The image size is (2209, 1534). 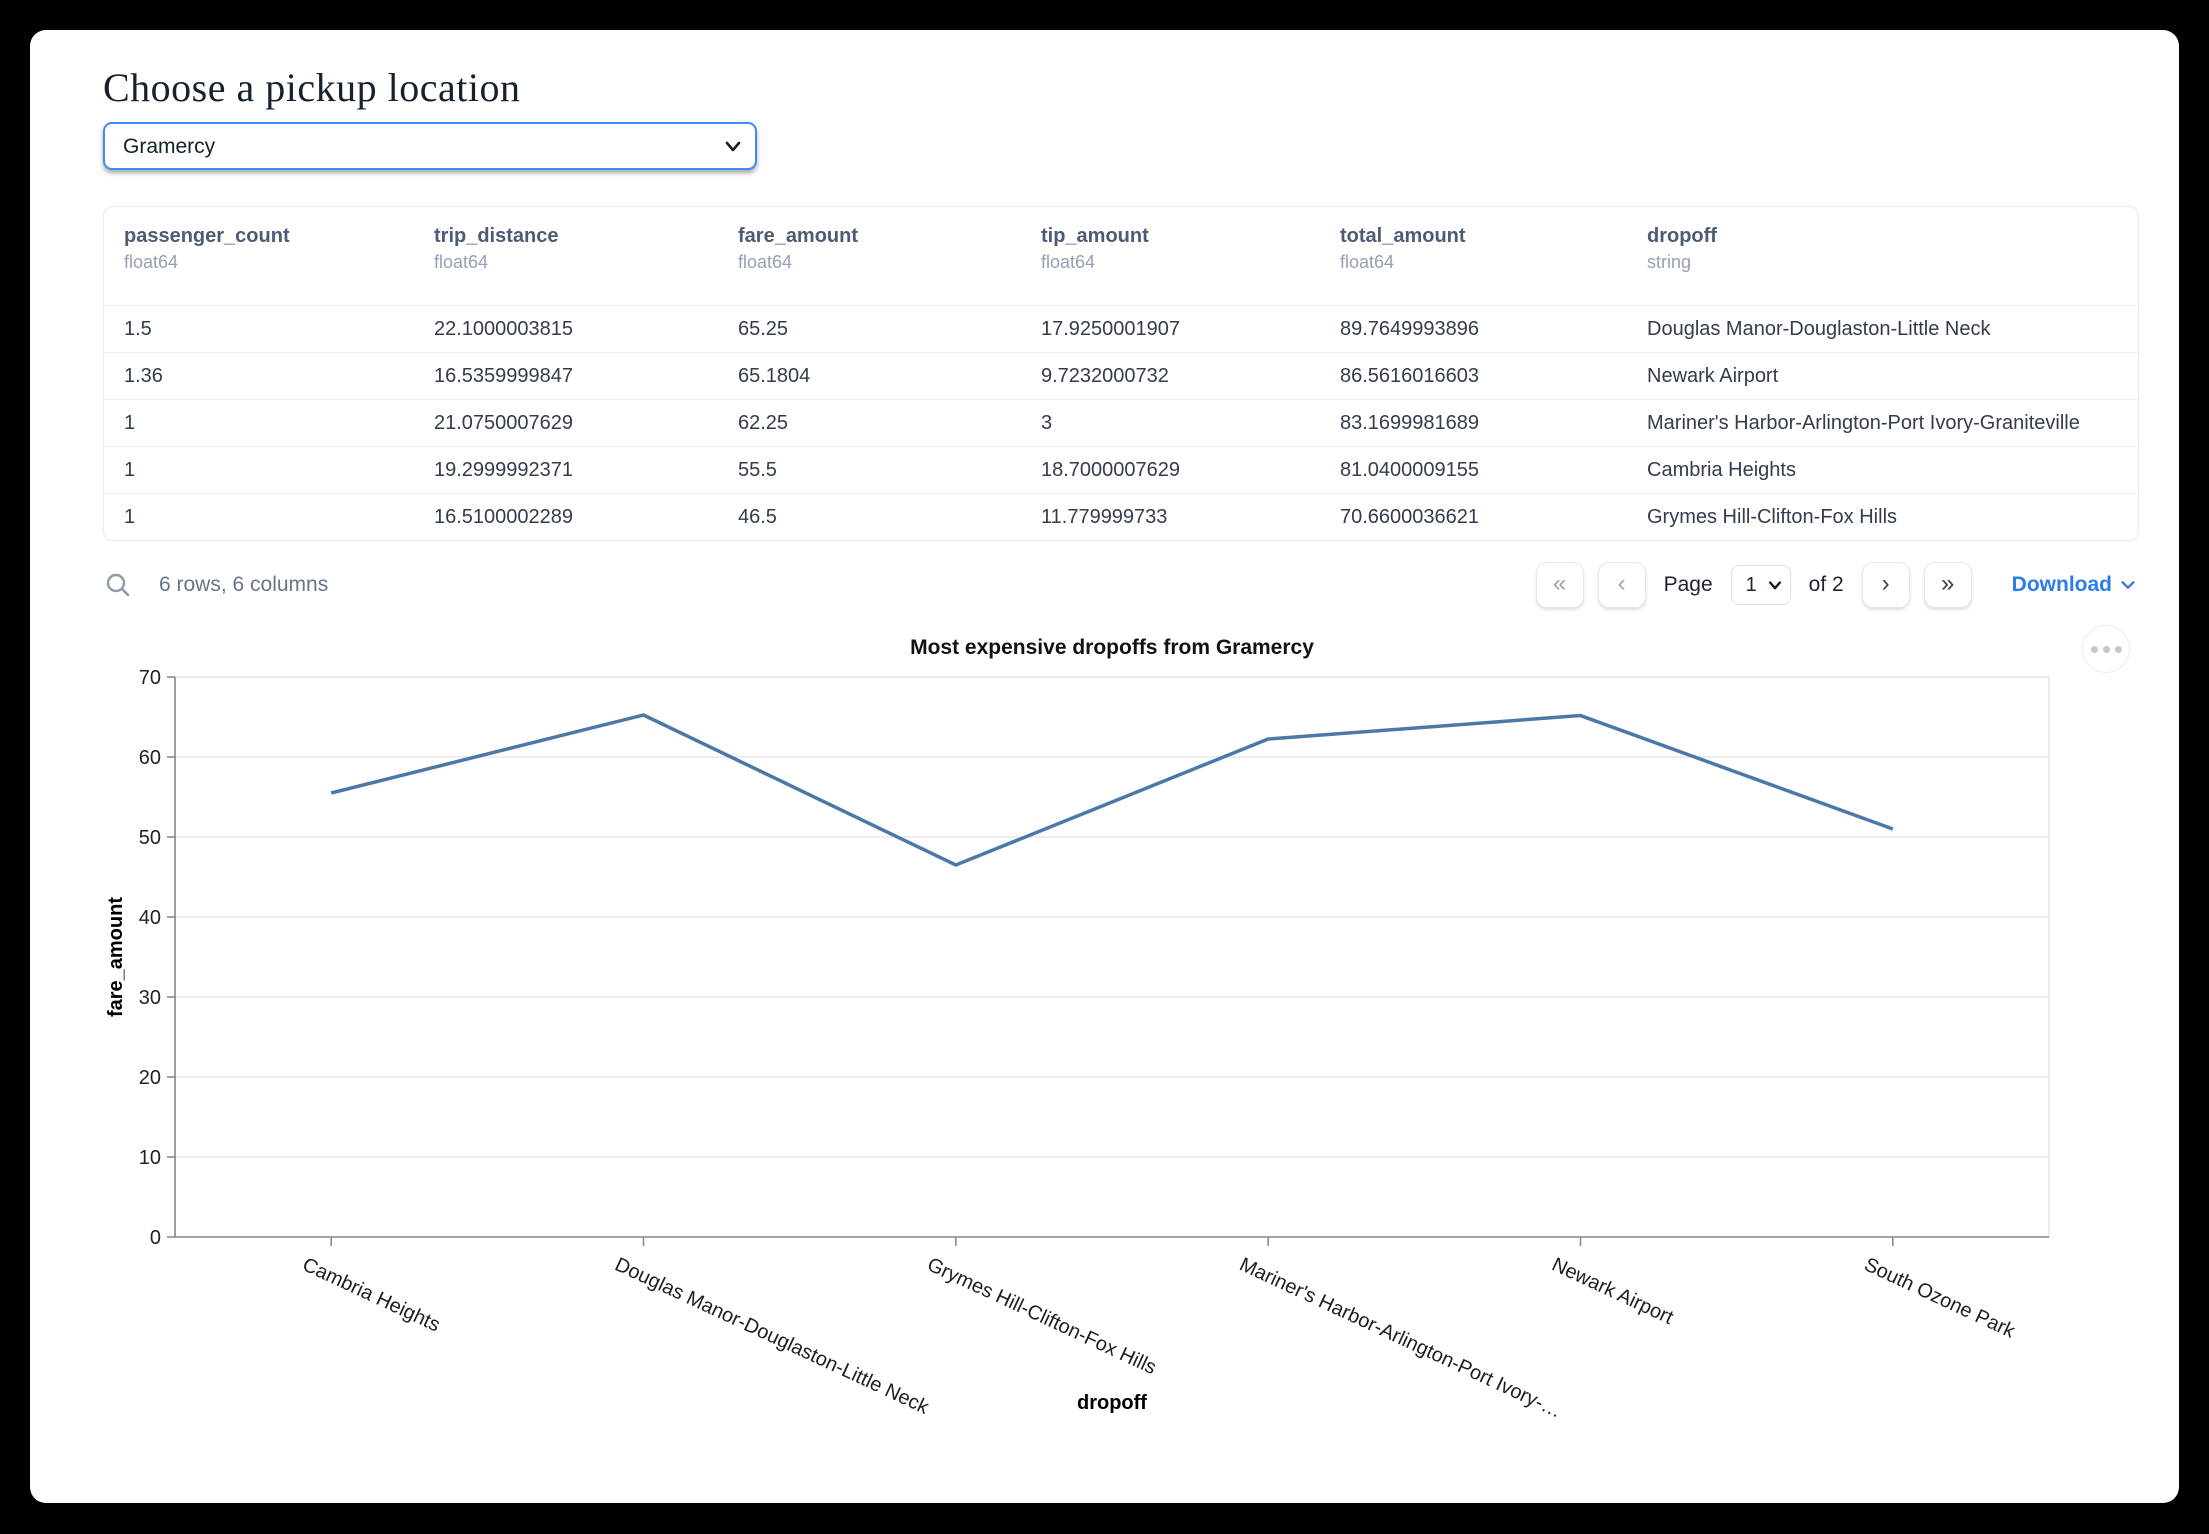 What do you see at coordinates (1688, 584) in the screenshot?
I see `page-label: Page` at bounding box center [1688, 584].